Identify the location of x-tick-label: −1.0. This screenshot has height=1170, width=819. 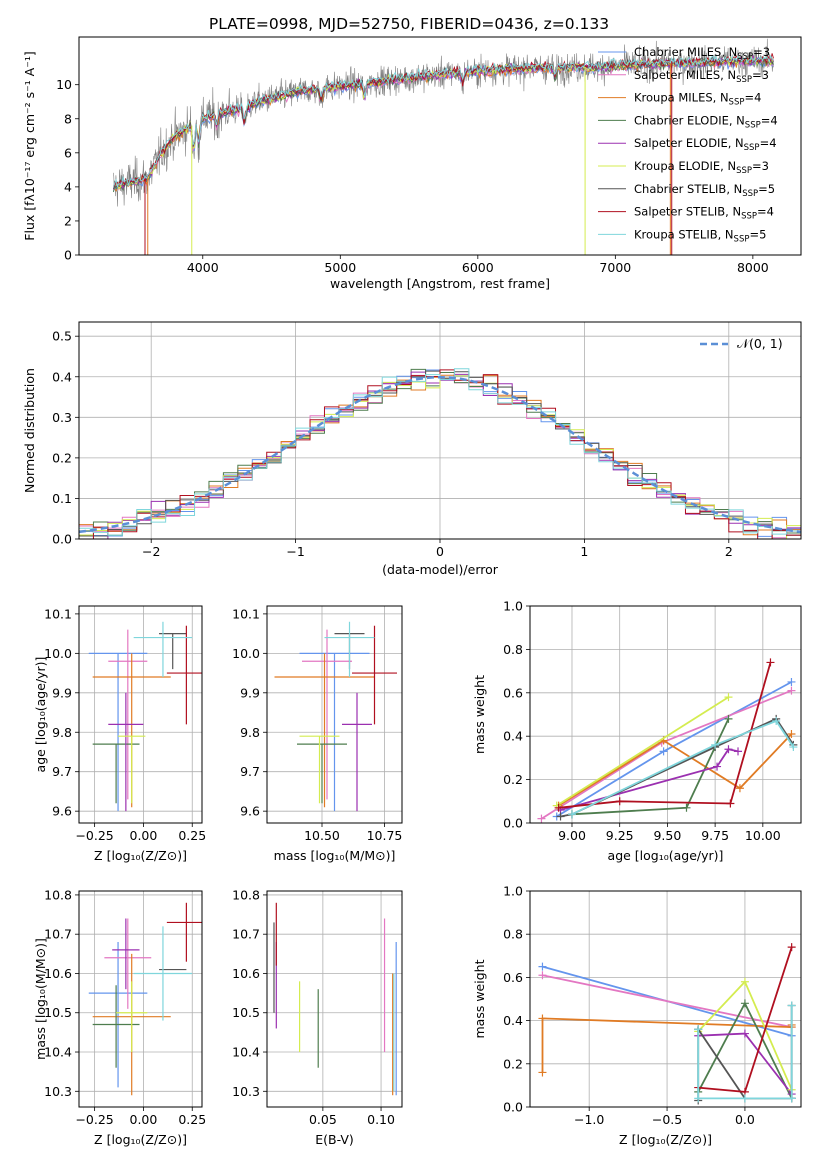
(589, 1119).